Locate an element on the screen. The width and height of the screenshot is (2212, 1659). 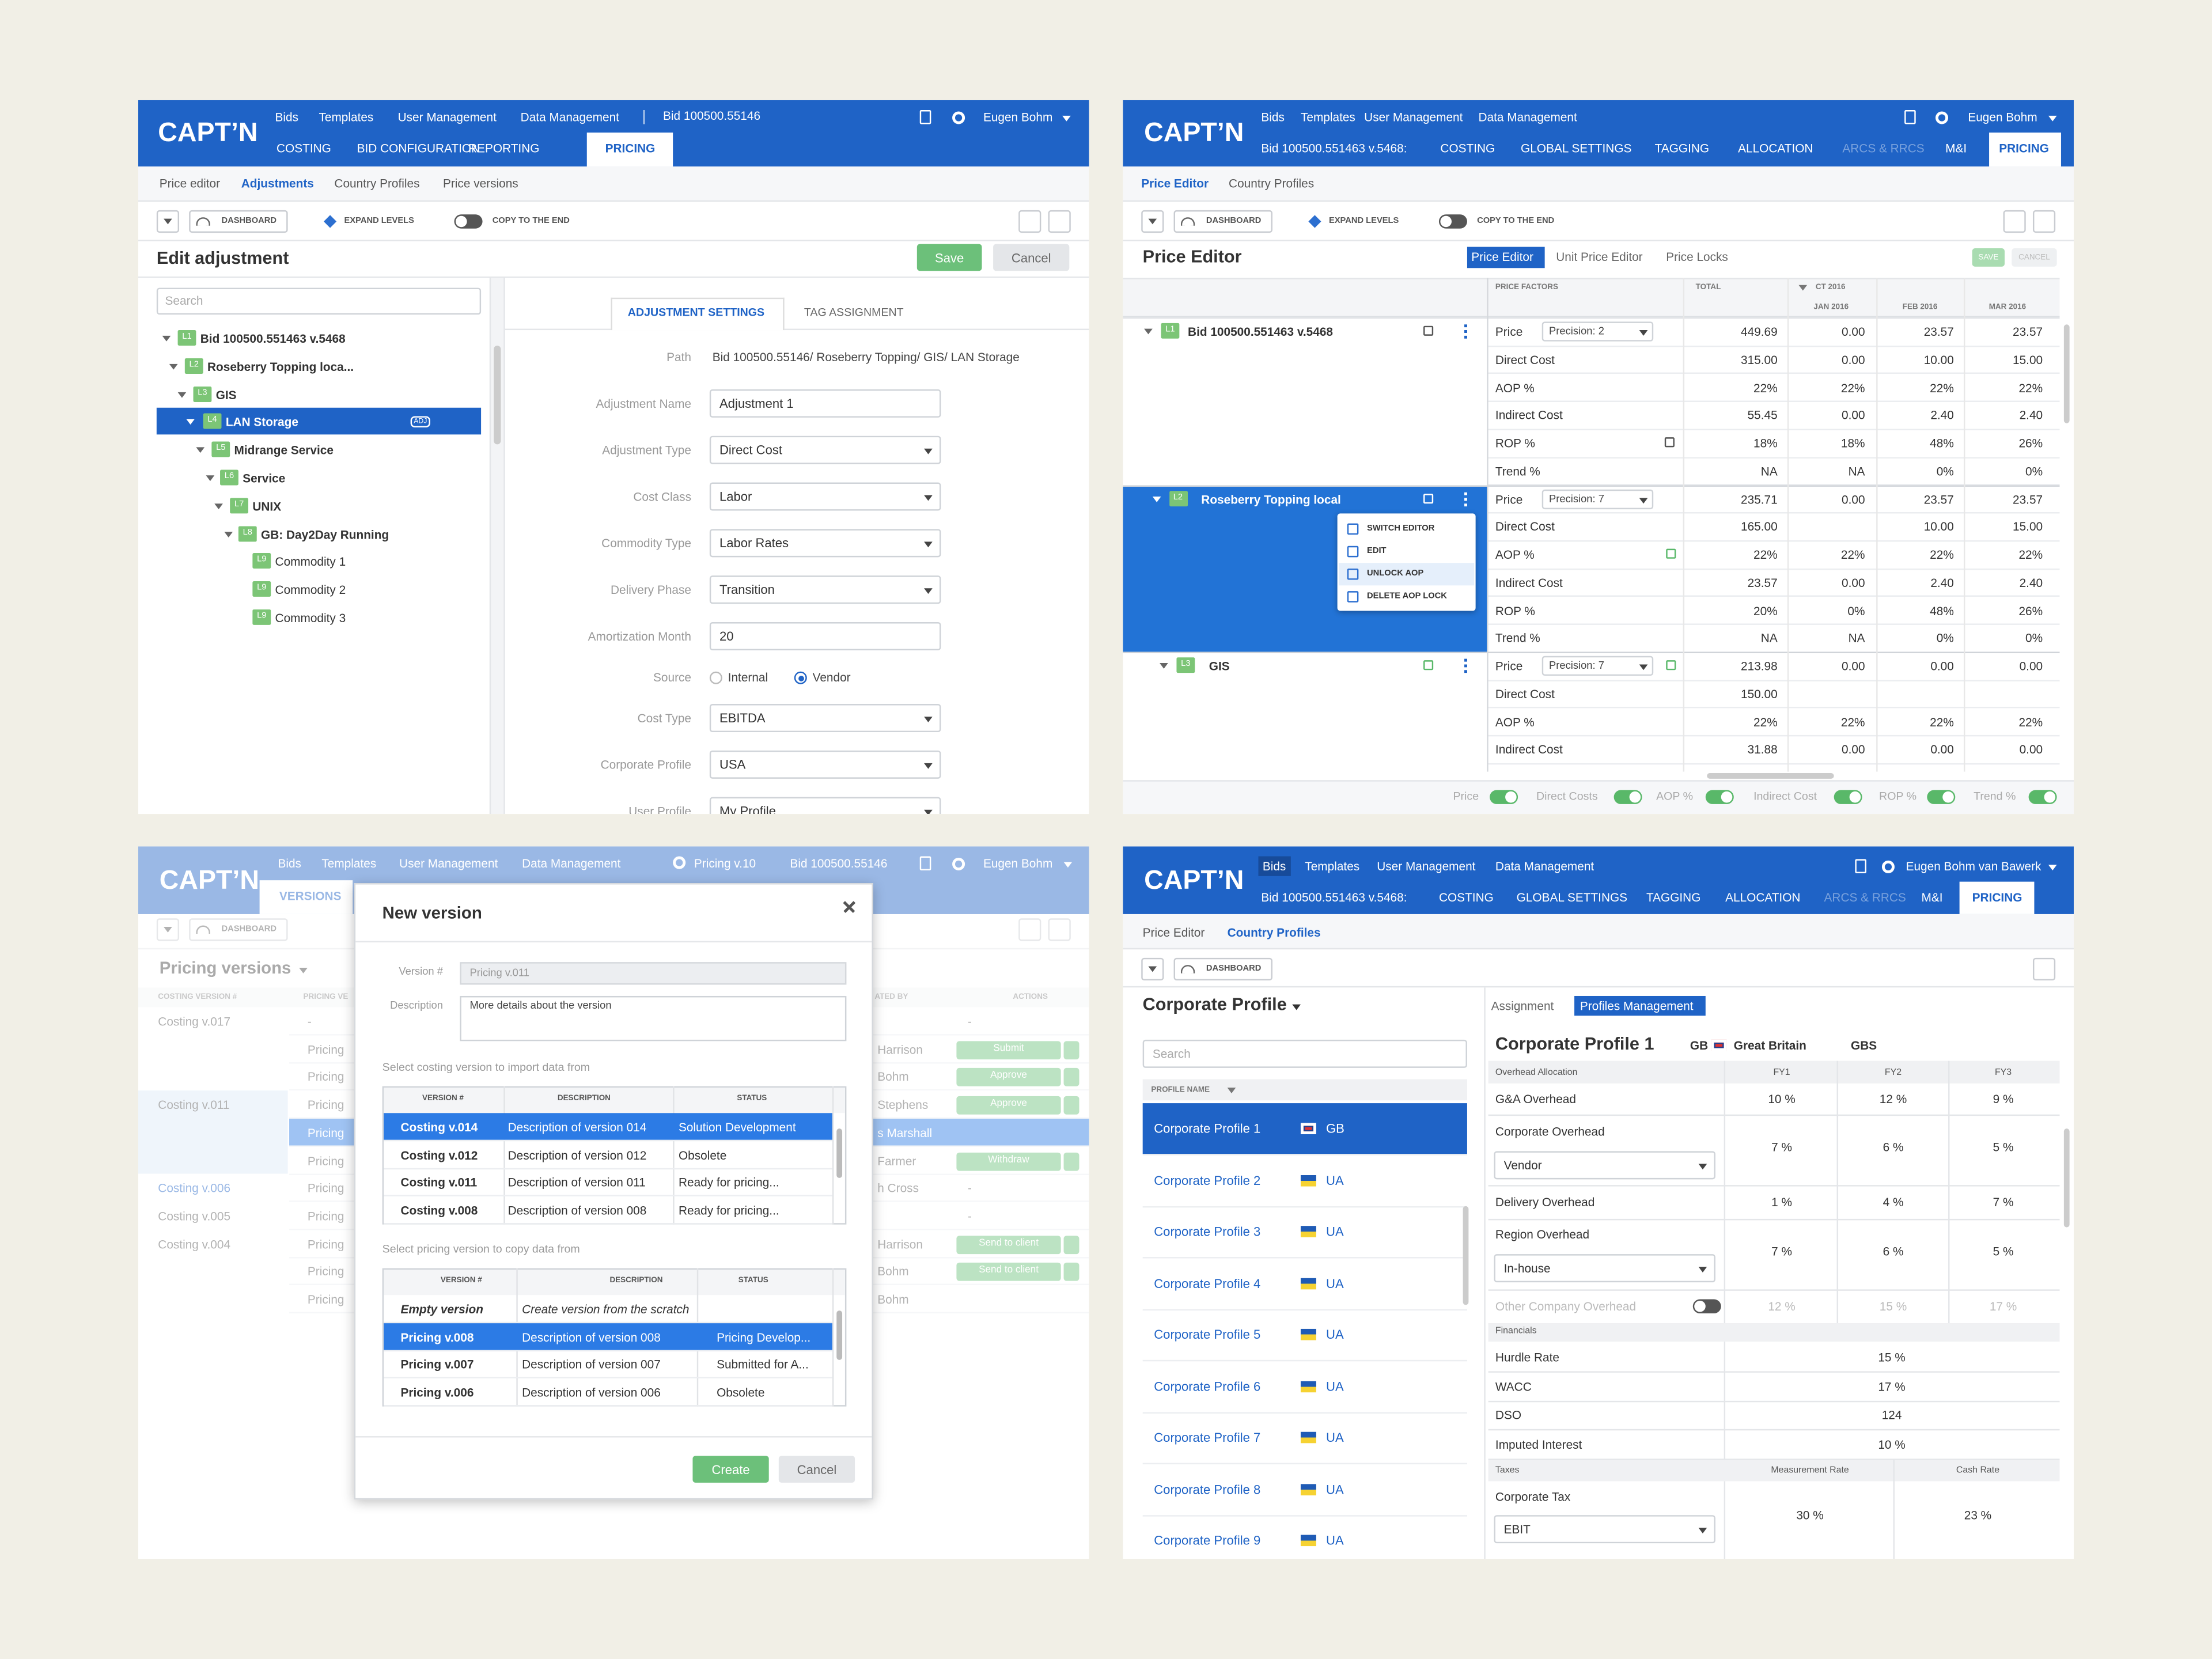
tab: TAGGING is located at coordinates (1682, 148).